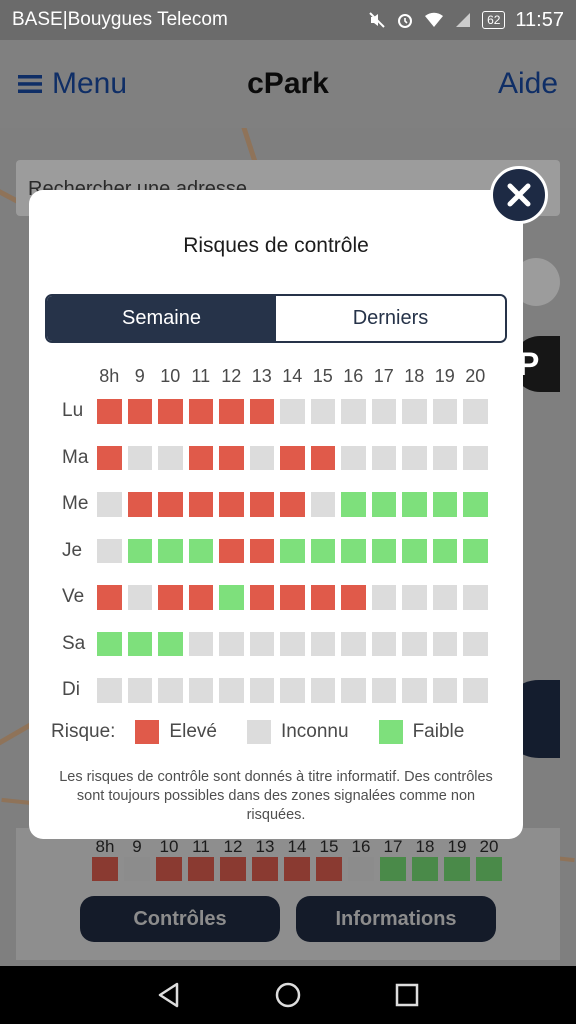 The image size is (576, 1024). I want to click on mute-icon, so click(377, 20).